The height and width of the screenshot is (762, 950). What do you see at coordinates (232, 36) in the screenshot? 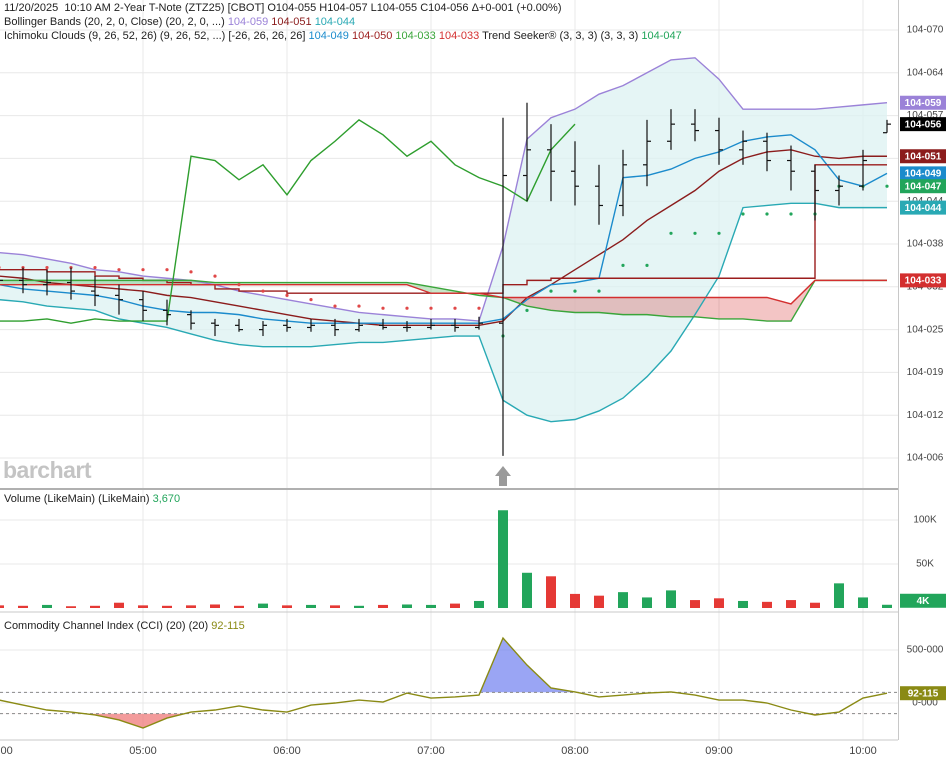
I see `study-params: (9, 26, 52, ...) [-26, 26, 26, 26]` at bounding box center [232, 36].